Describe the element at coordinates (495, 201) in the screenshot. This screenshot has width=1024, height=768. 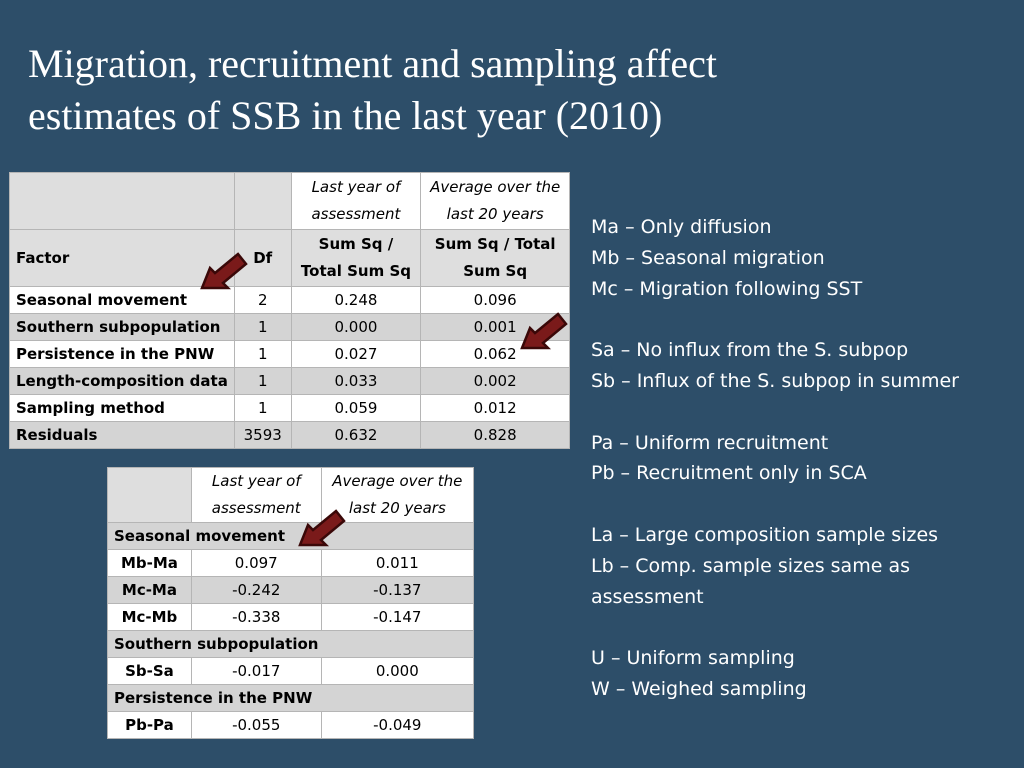
I see `anova-header-average: Average over the last 20 years` at that location.